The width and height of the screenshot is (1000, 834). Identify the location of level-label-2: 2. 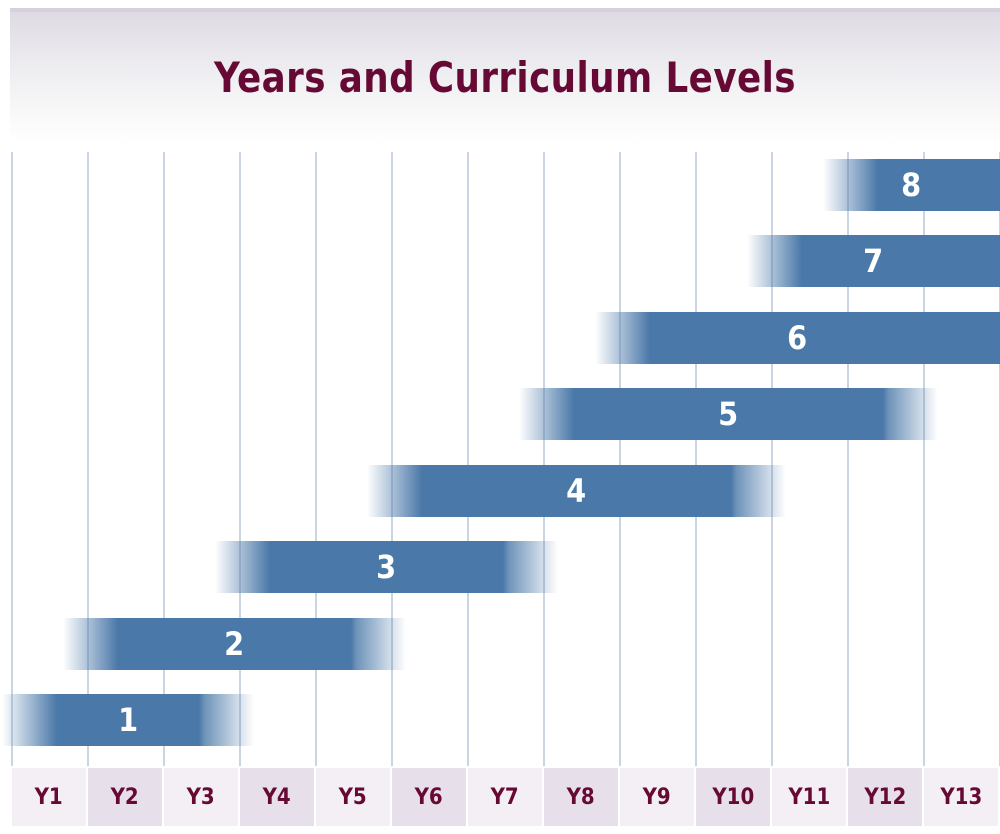
(234, 643).